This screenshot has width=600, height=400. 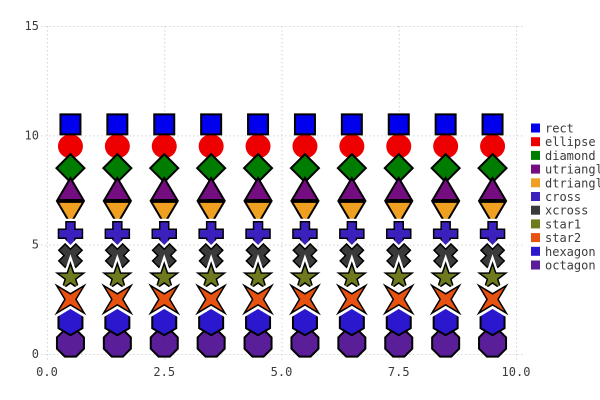 I want to click on legend-label-ellipse: ellipse, so click(x=570, y=142).